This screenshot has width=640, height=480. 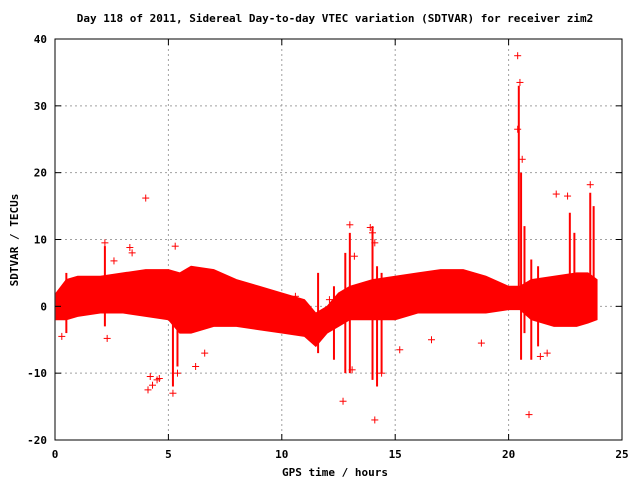 What do you see at coordinates (14, 240) in the screenshot?
I see `y-axis-label: SDTVAR / TECUs` at bounding box center [14, 240].